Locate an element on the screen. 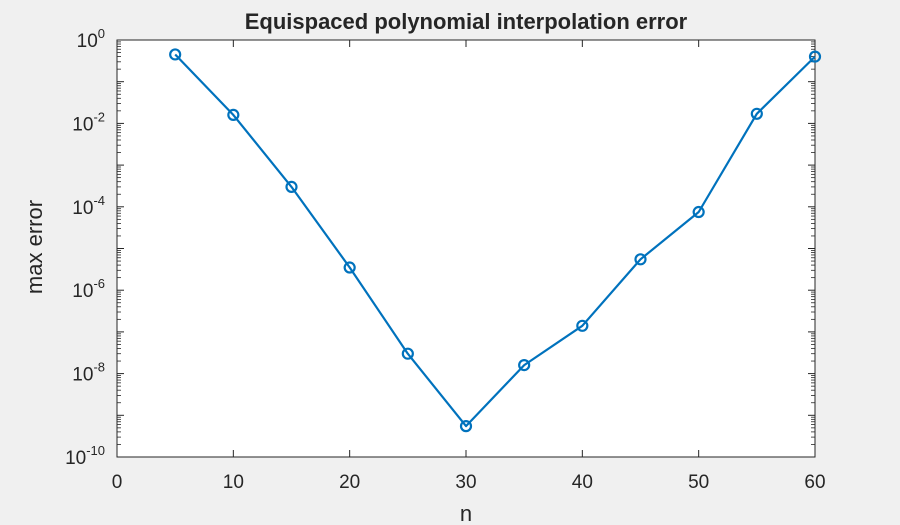  x-tick-label: 60 is located at coordinates (814, 482).